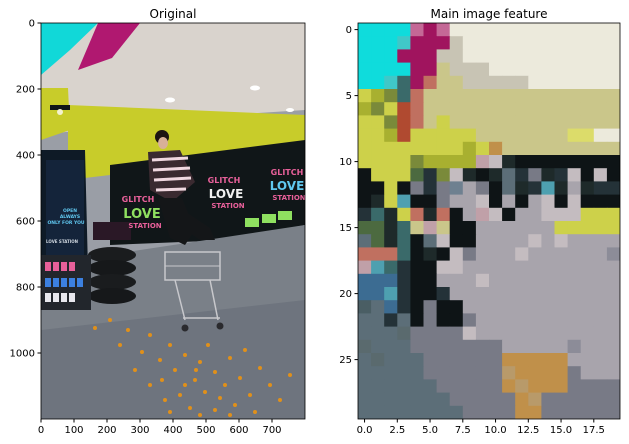 Image resolution: width=629 pixels, height=444 pixels. I want to click on sign-station-2: STATION, so click(227, 206).